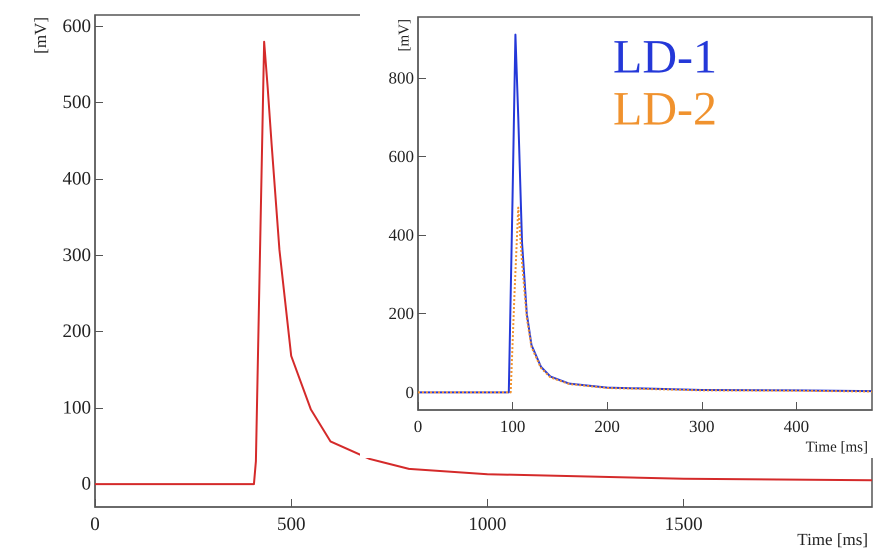  Describe the element at coordinates (76, 255) in the screenshot. I see `y-tick-label: 300` at that location.